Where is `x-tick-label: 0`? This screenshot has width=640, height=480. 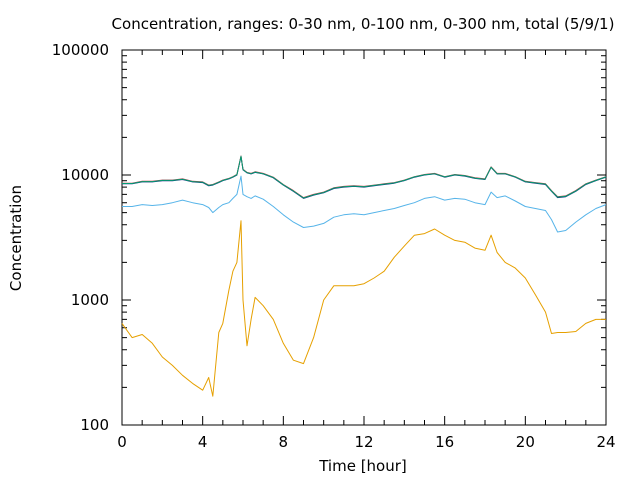
x-tick-label: 0 is located at coordinates (122, 442).